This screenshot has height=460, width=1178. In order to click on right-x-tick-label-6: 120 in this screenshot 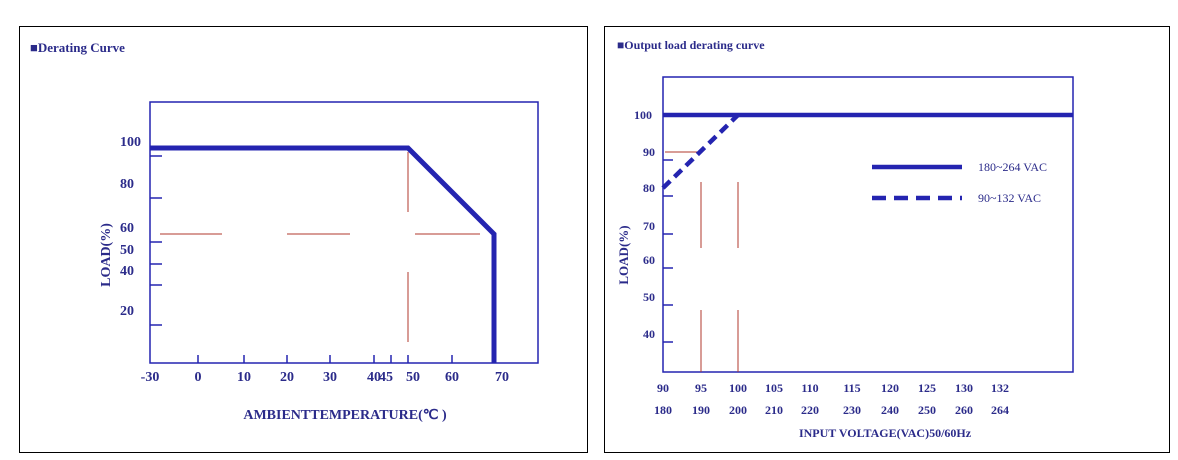, I will do `click(890, 388)`.